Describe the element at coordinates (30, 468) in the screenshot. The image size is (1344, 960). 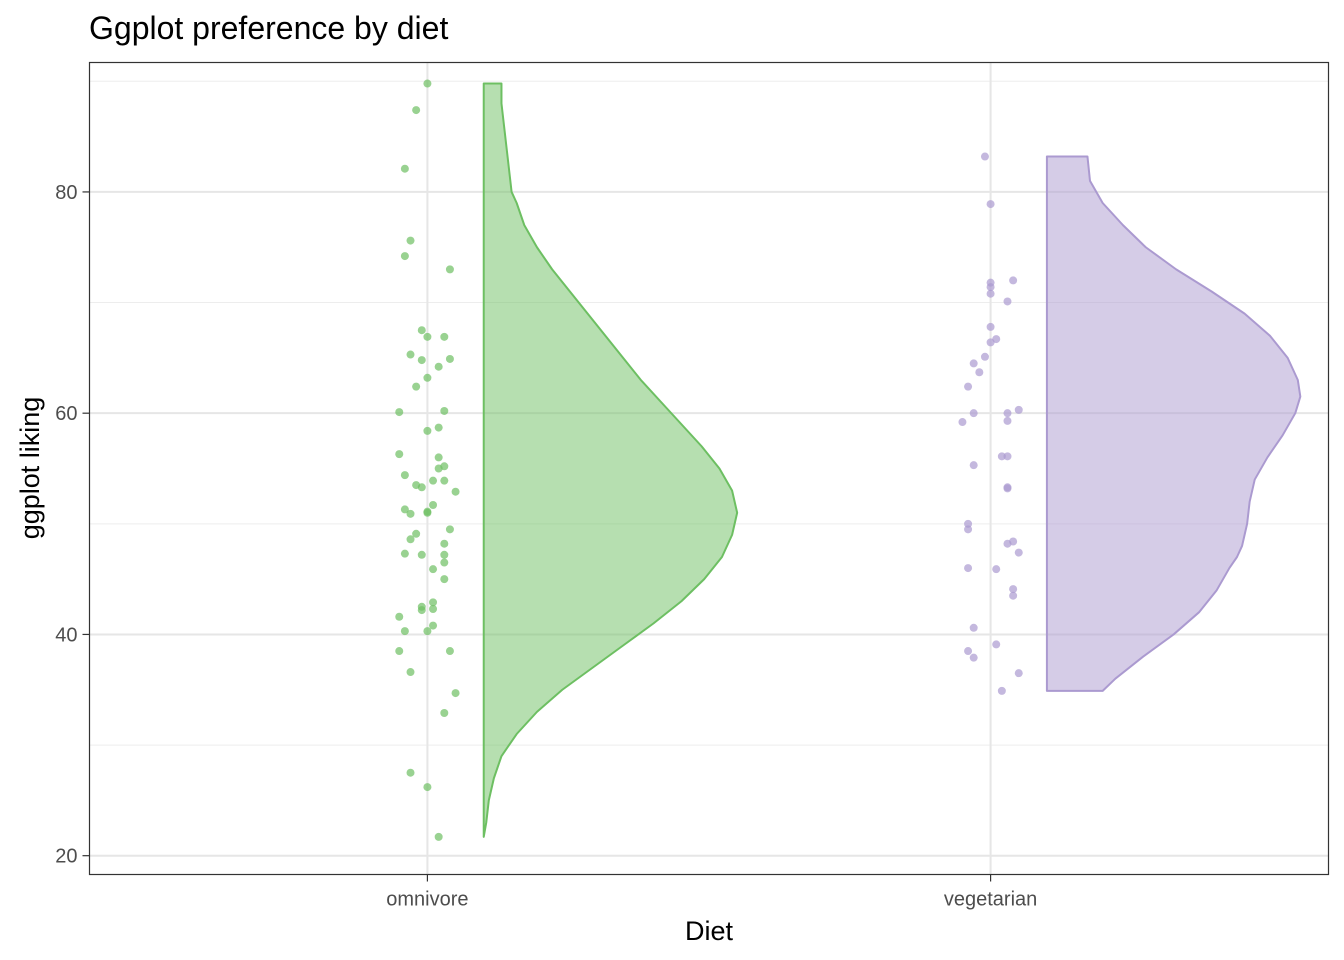
I see `y-axis-title: ggplot liking` at that location.